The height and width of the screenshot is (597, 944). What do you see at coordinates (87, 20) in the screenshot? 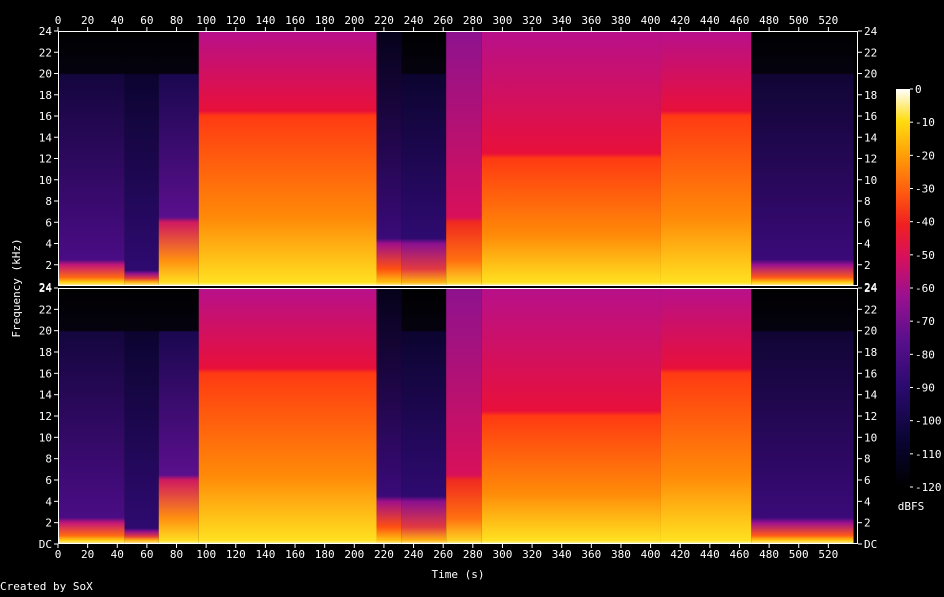
I see `x-tick-label-top: 20` at bounding box center [87, 20].